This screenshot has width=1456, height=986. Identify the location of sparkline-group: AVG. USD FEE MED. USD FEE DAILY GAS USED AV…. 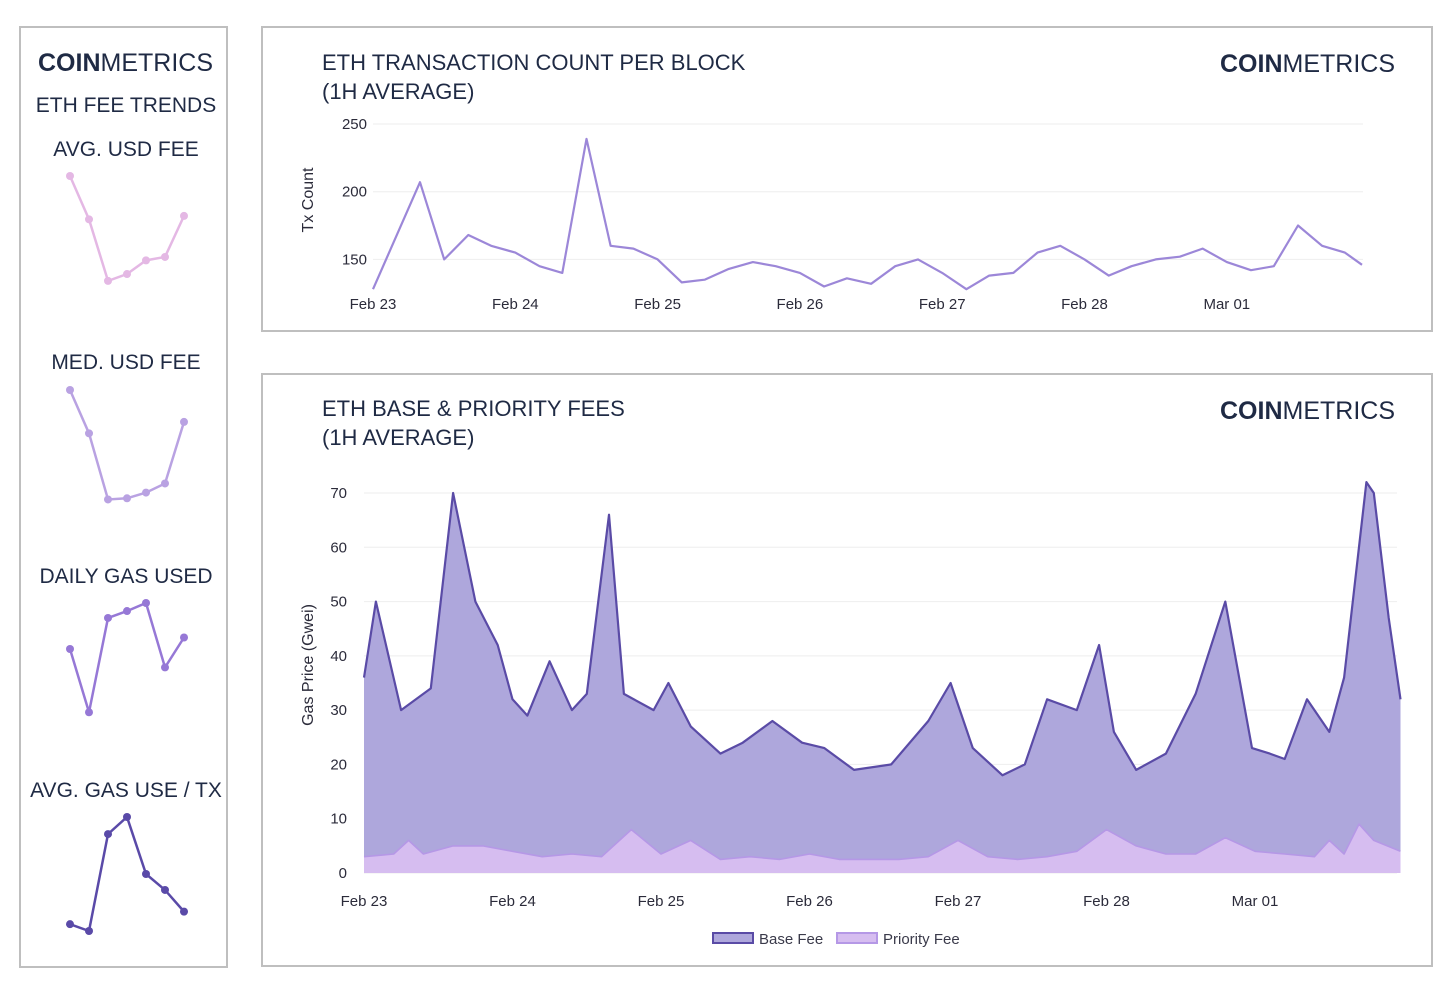
(126, 536).